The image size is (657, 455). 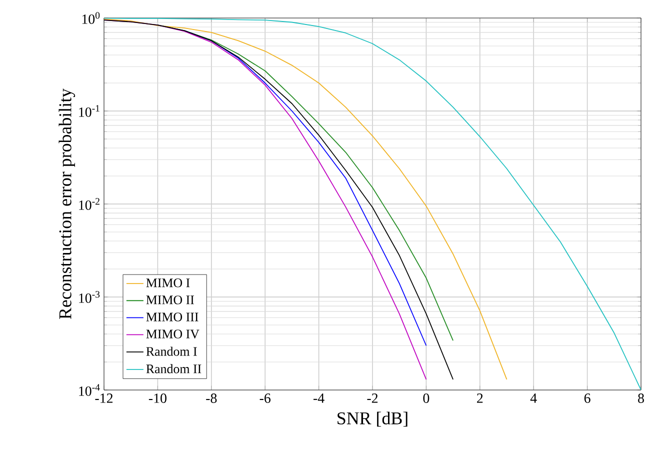 I want to click on x-tick-label: -12, so click(x=104, y=398).